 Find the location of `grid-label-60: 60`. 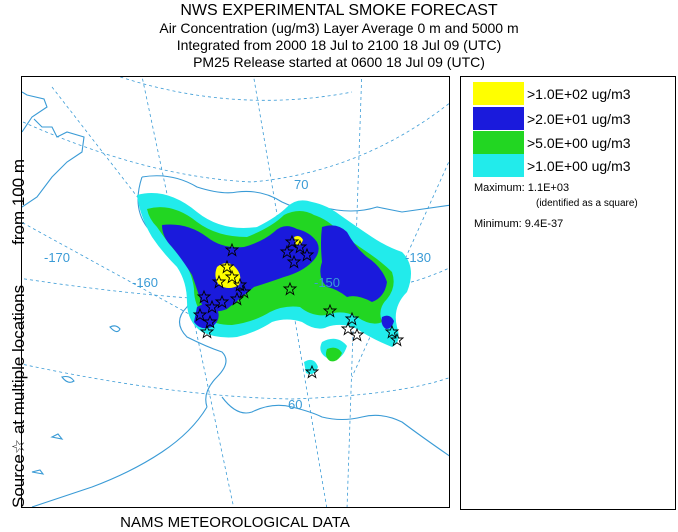

grid-label-60: 60 is located at coordinates (295, 404).